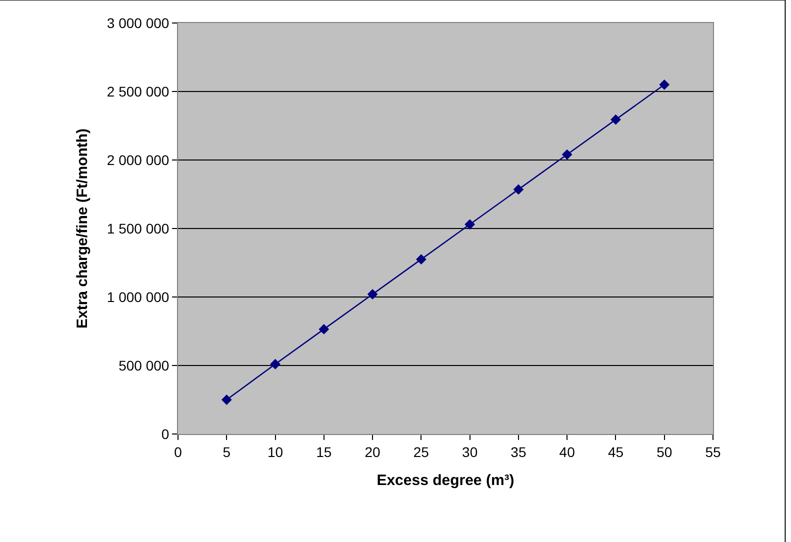 Image resolution: width=791 pixels, height=542 pixels. Describe the element at coordinates (664, 452) in the screenshot. I see `x-tick-label: 50` at that location.